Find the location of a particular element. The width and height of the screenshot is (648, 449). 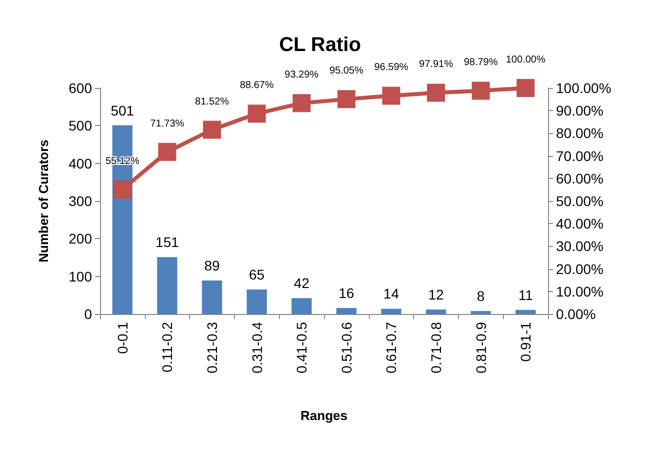

x-tick-label: 0.21-0.3 is located at coordinates (212, 348).